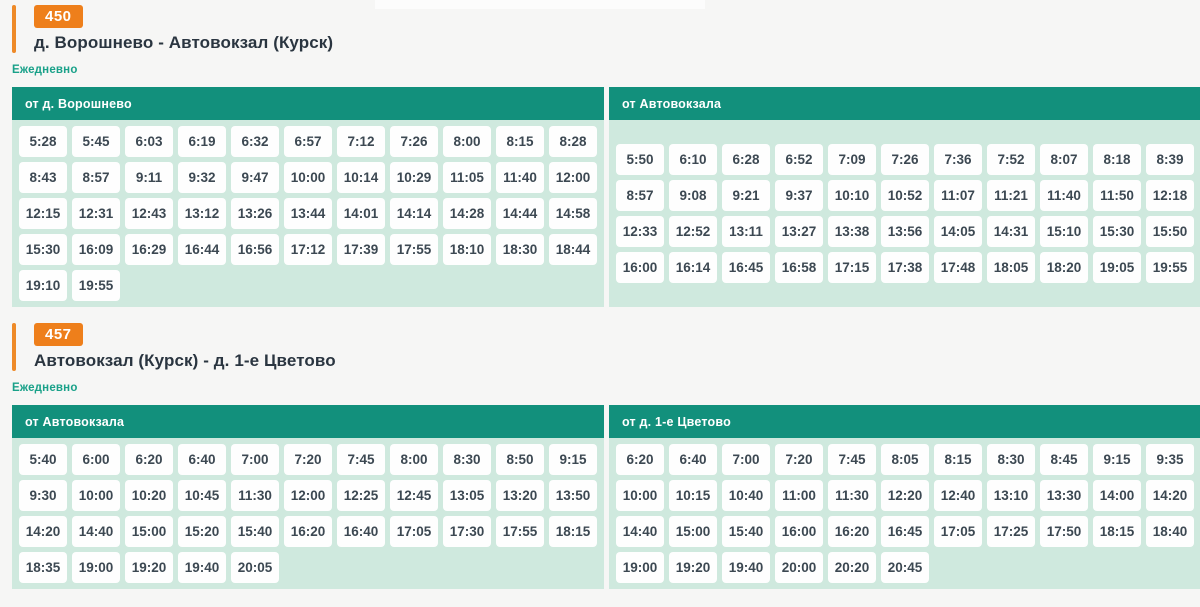  I want to click on time-chip: 14:00, so click(1117, 495).